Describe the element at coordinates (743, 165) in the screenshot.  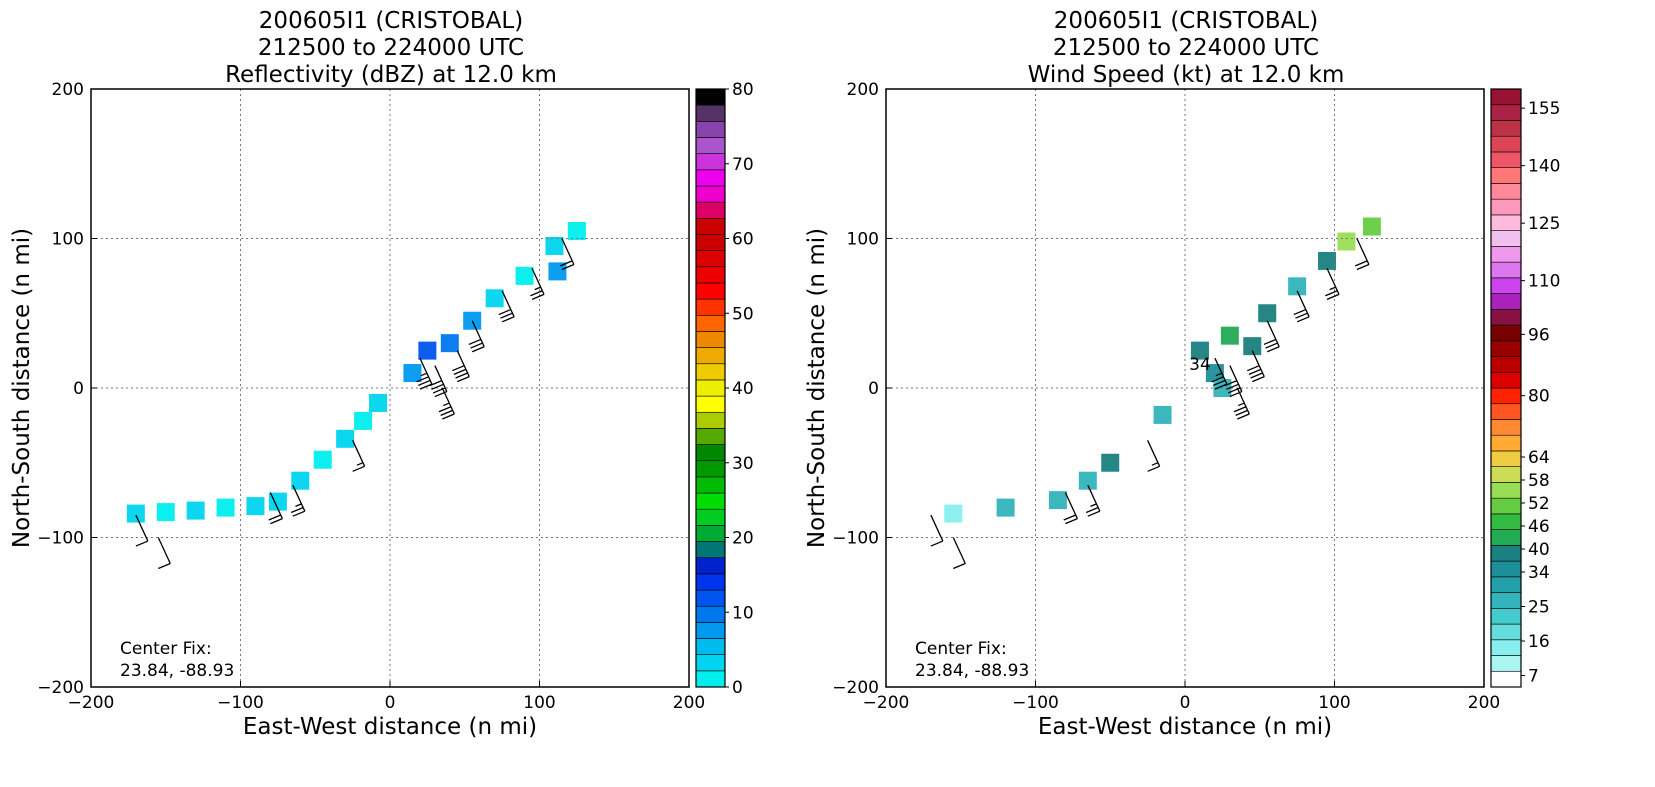
I see `colorbar-tick-label: 70` at that location.